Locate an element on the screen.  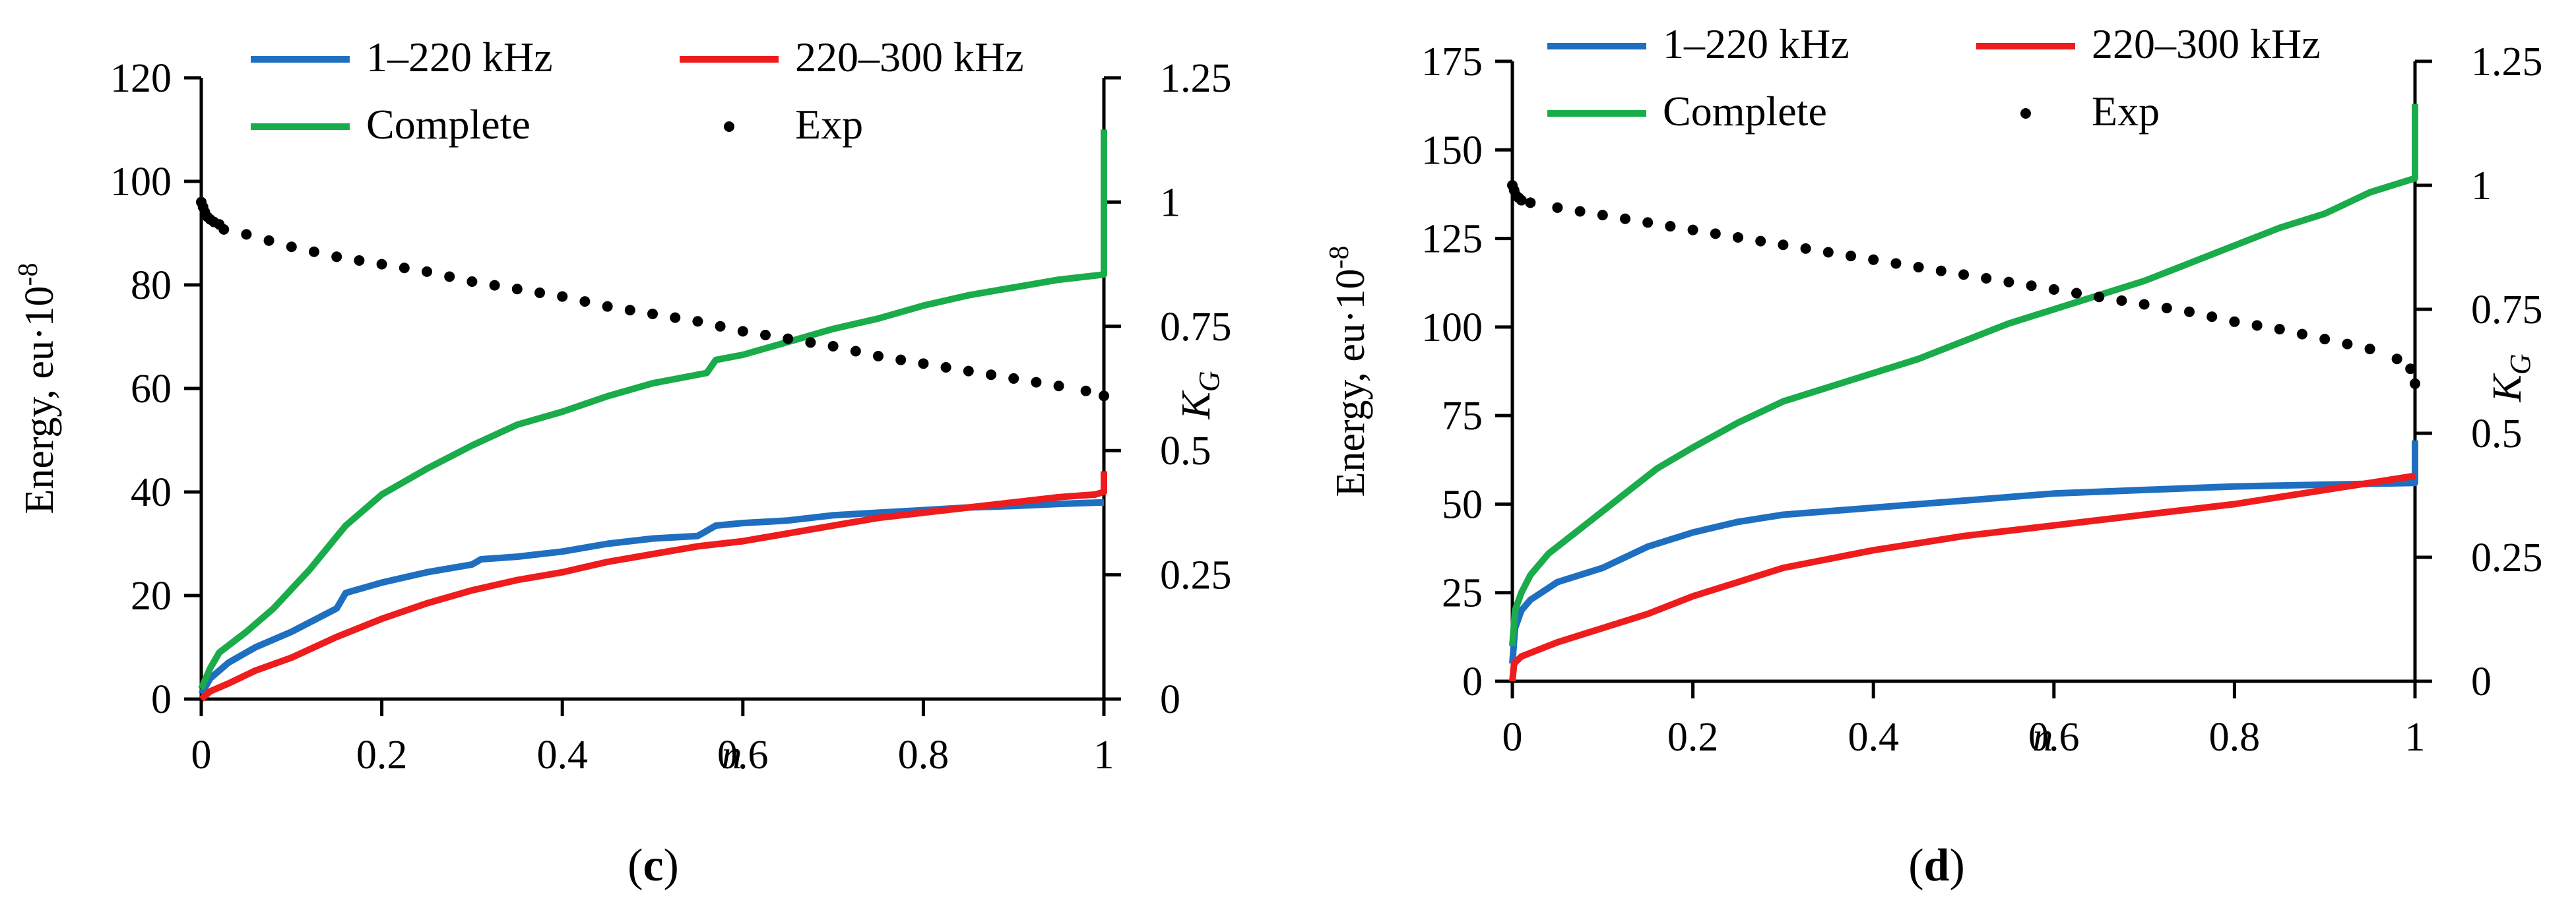
series-exp is located at coordinates (1963, 284).